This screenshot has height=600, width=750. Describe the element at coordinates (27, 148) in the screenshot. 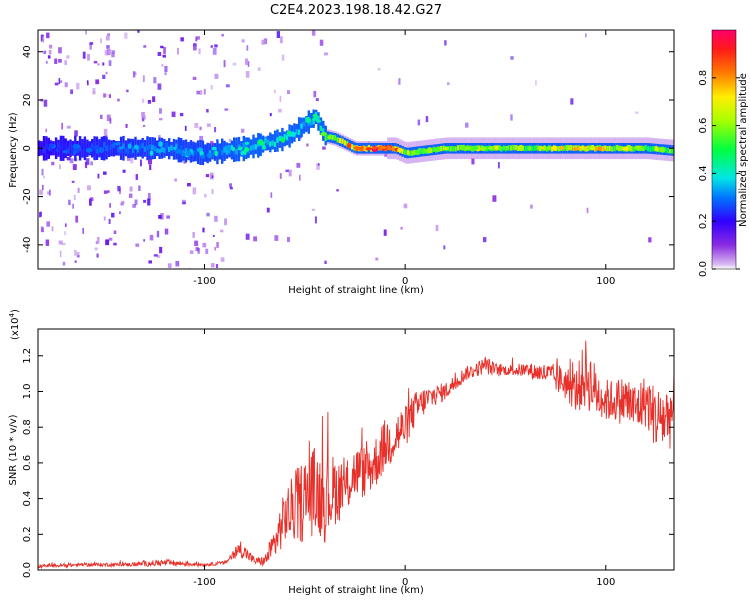

I see `y-tick-label: 0` at that location.